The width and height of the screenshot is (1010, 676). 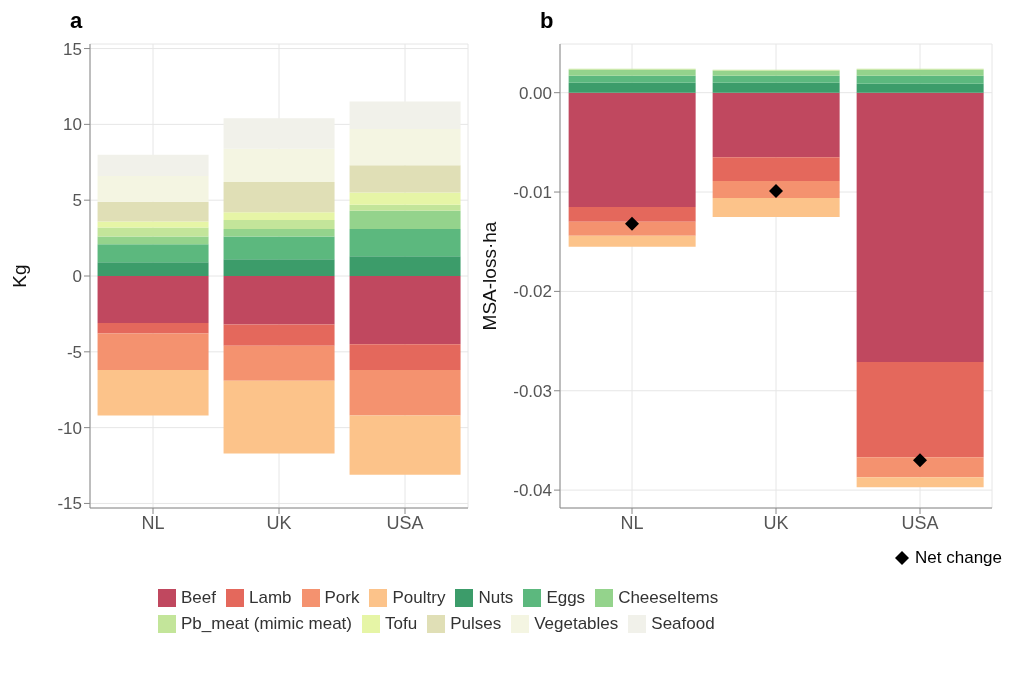 What do you see at coordinates (72, 125) in the screenshot?
I see `y-tick-label: 10` at bounding box center [72, 125].